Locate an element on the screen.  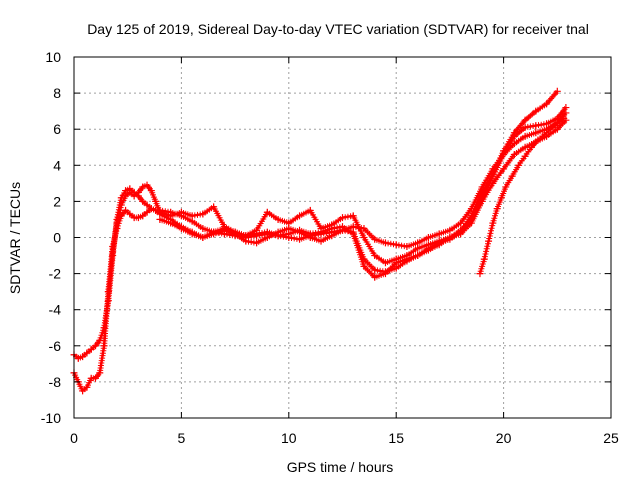
x-tick-label: 10 is located at coordinates (289, 438).